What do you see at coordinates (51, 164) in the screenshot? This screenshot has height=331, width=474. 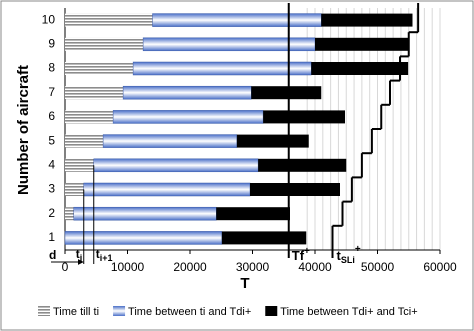 I see `y-tick-label: 4` at bounding box center [51, 164].